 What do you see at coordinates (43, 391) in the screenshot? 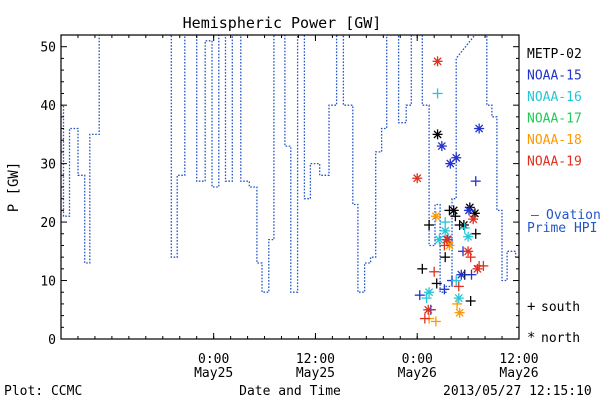
I see `plot-credit: Plot: CCMC` at bounding box center [43, 391].